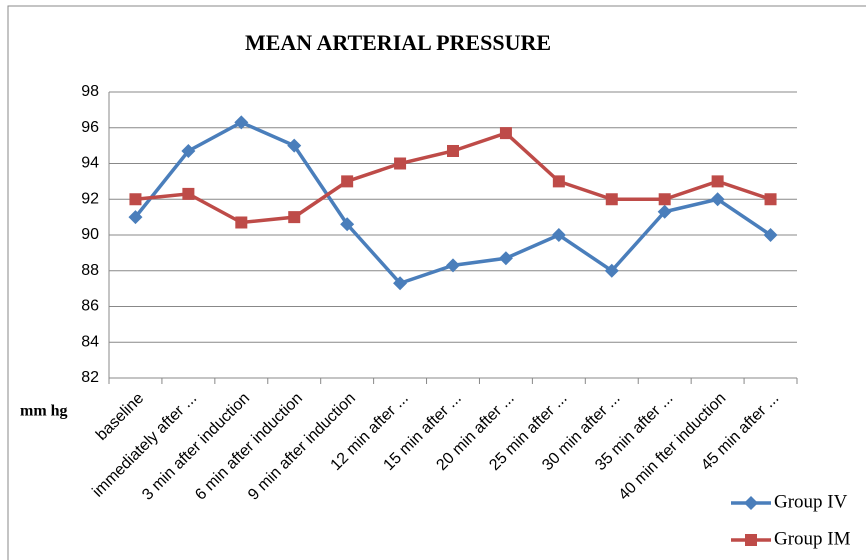 The height and width of the screenshot is (560, 866). I want to click on y-tick-label: 88, so click(90, 270).